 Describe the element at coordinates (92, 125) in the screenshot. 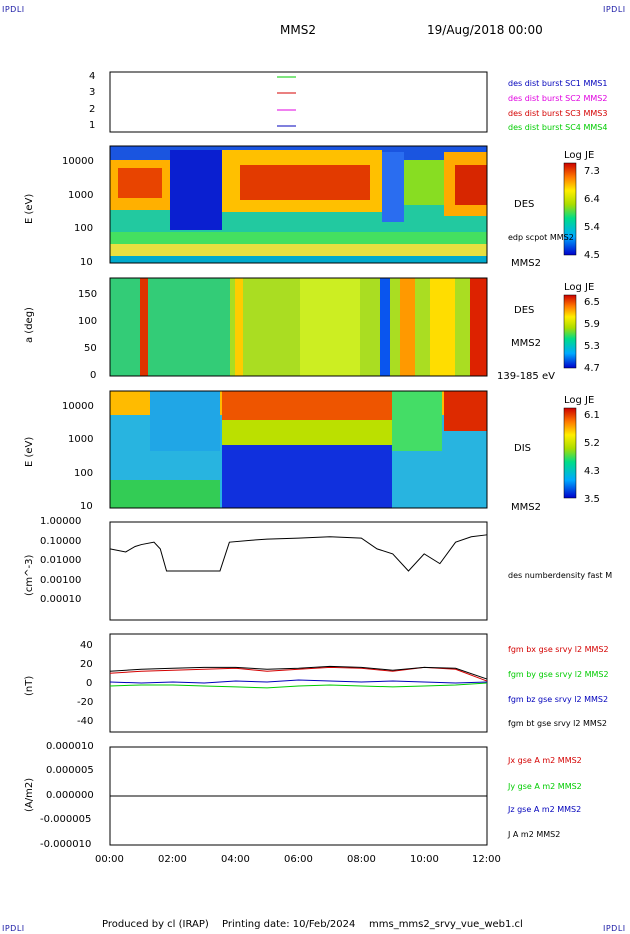

I see `burst-ytick-1: 1` at that location.